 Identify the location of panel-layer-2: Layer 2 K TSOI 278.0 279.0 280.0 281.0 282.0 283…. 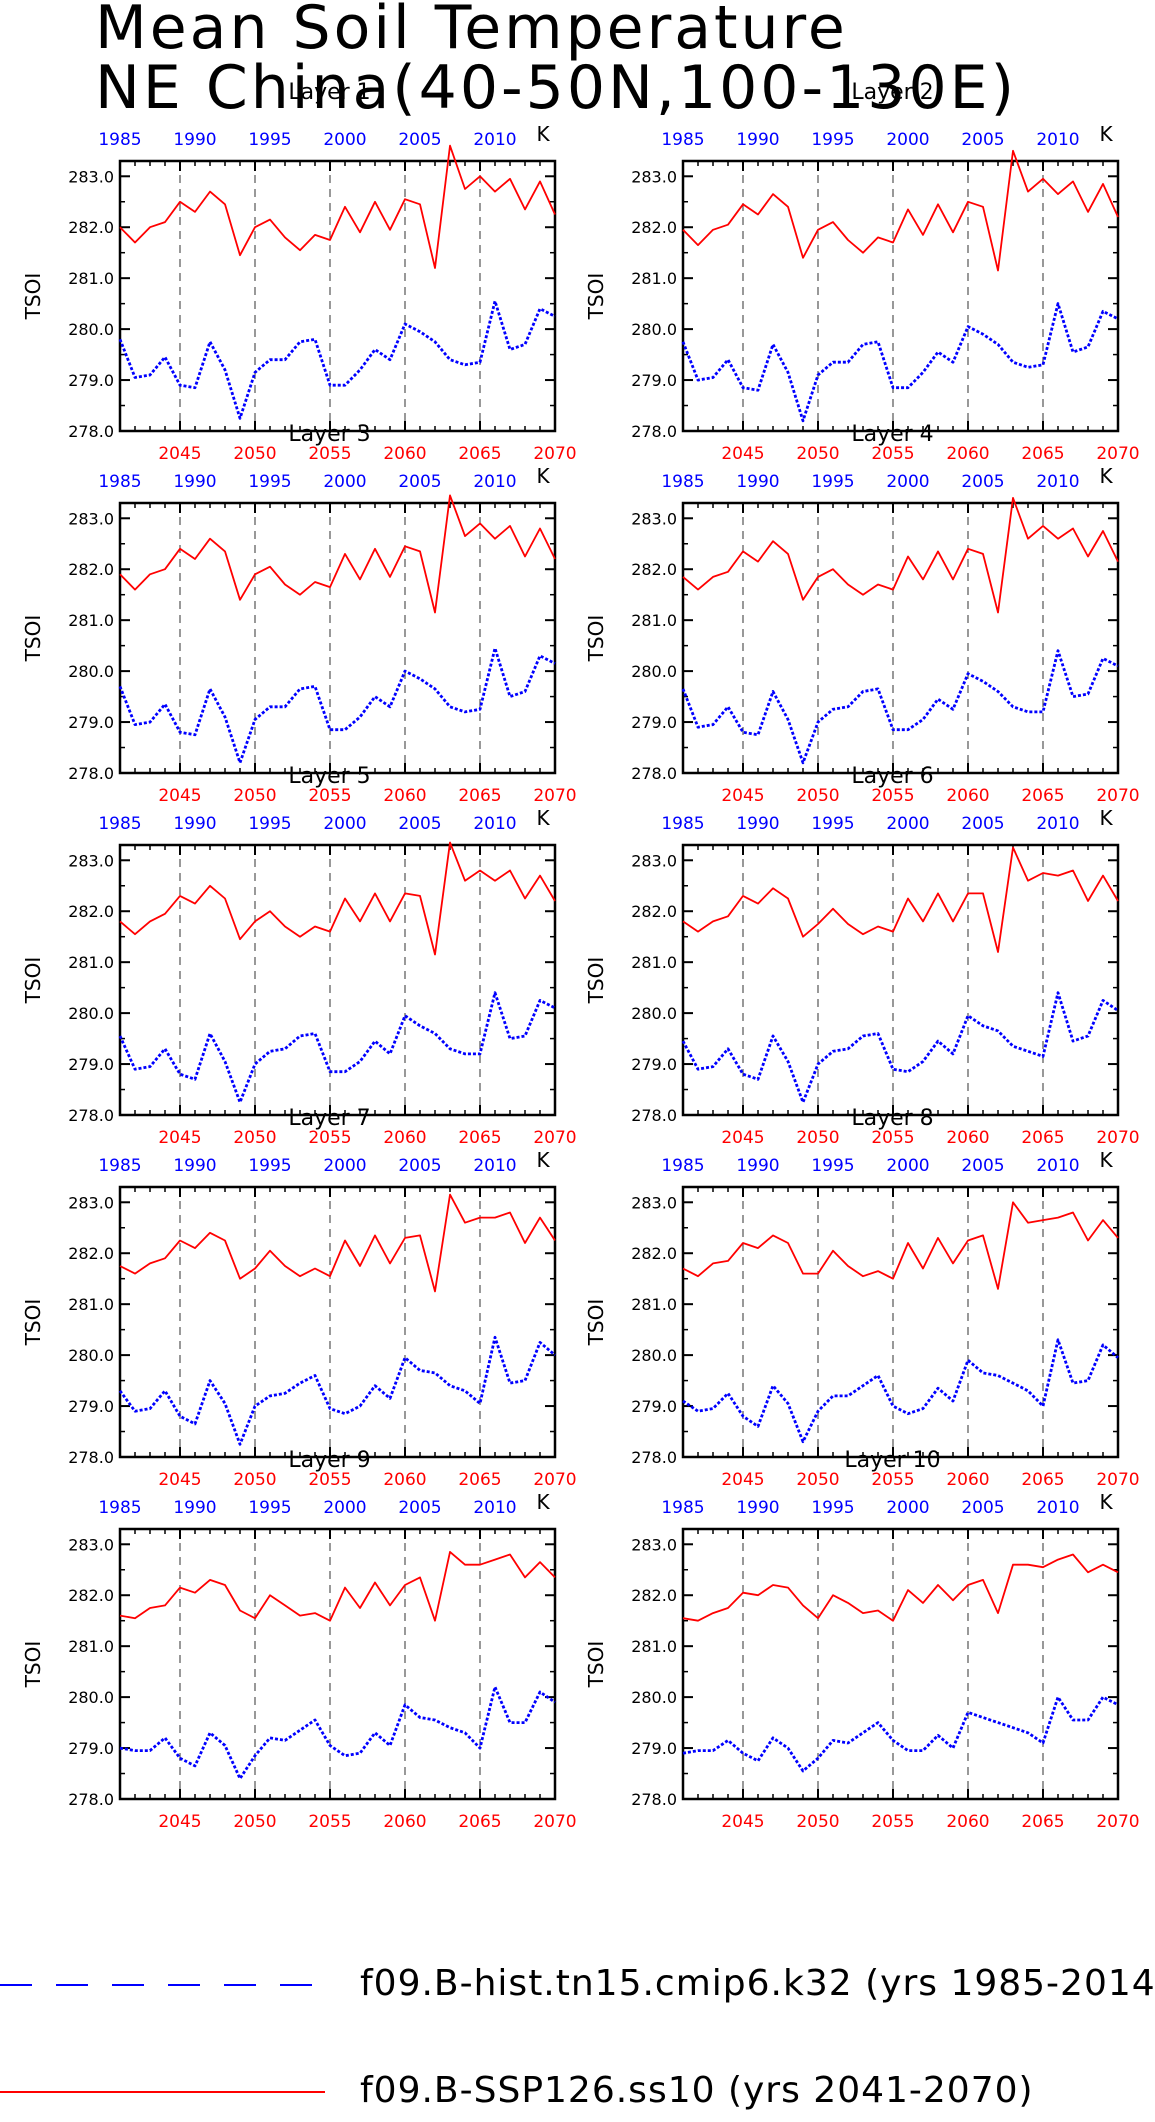
(862, 272).